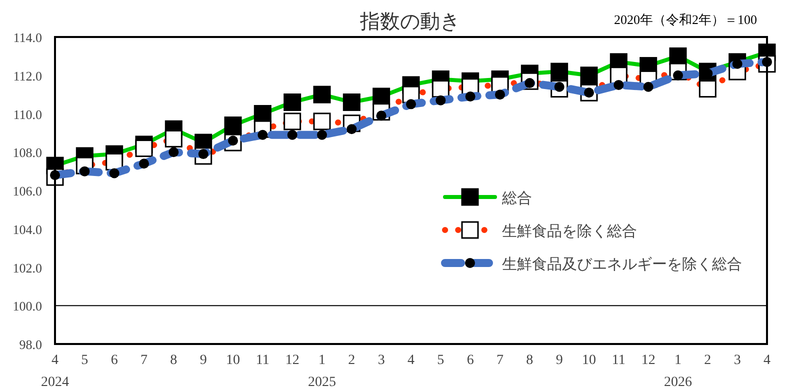  Describe the element at coordinates (27, 306) in the screenshot. I see `y-tick-label: 100.0` at that location.